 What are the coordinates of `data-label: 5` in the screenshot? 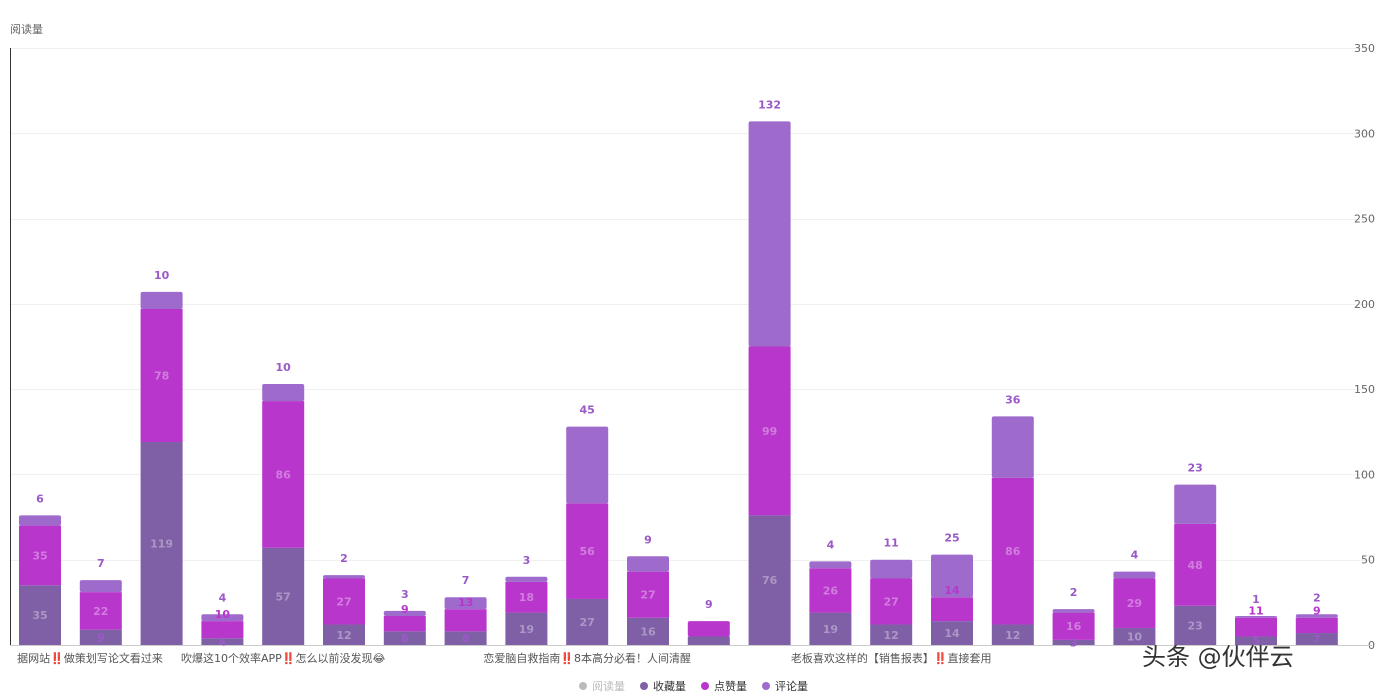 It's located at (1256, 641).